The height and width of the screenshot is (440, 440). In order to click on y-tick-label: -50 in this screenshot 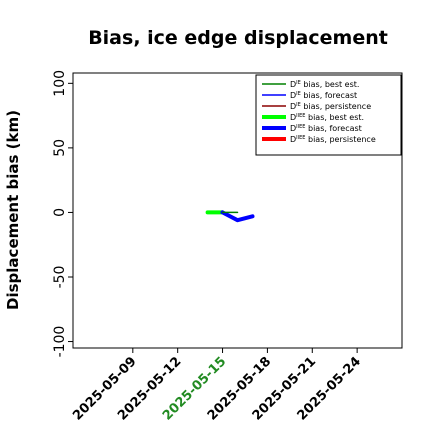, I will do `click(60, 277)`.